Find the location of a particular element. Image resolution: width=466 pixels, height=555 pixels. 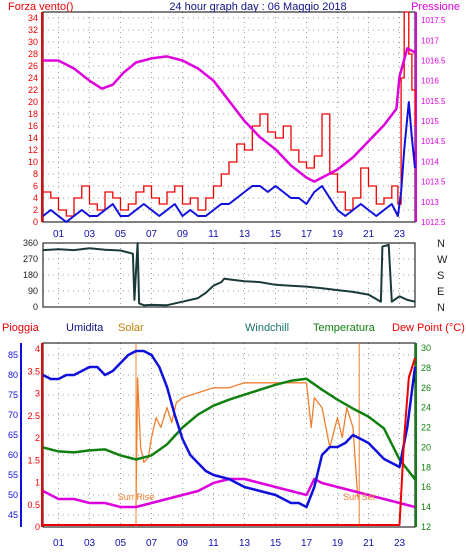

y-tick-label-left: 180 is located at coordinates (30, 275).